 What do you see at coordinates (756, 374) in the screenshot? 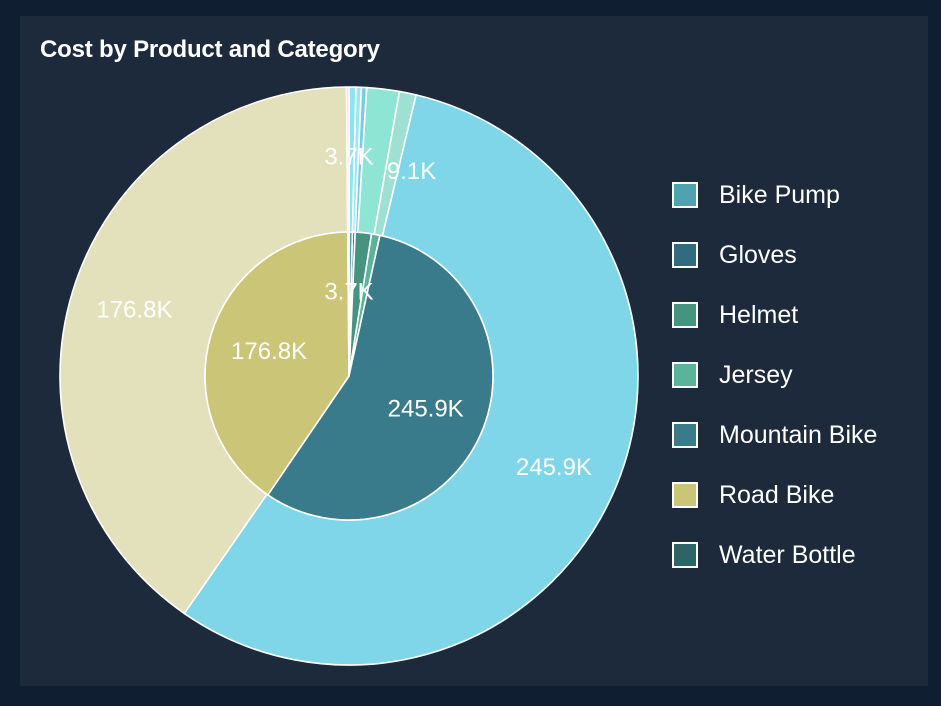
I see `legend-label: Jersey` at bounding box center [756, 374].